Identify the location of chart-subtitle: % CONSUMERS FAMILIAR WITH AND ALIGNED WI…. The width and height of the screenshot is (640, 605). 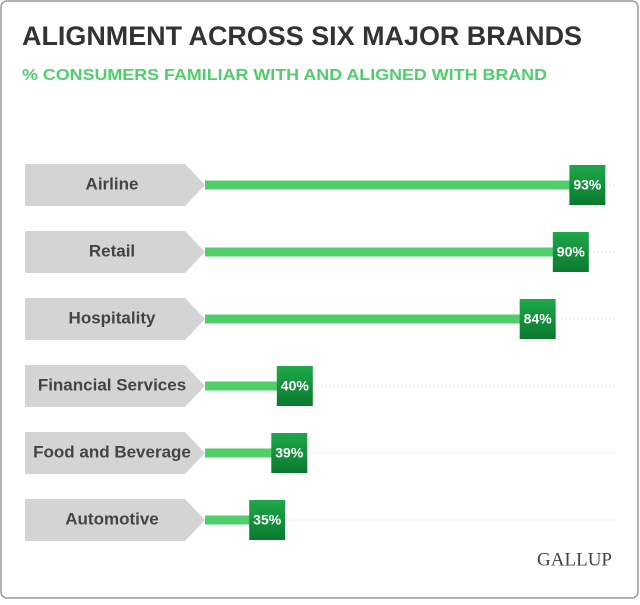
(284, 75).